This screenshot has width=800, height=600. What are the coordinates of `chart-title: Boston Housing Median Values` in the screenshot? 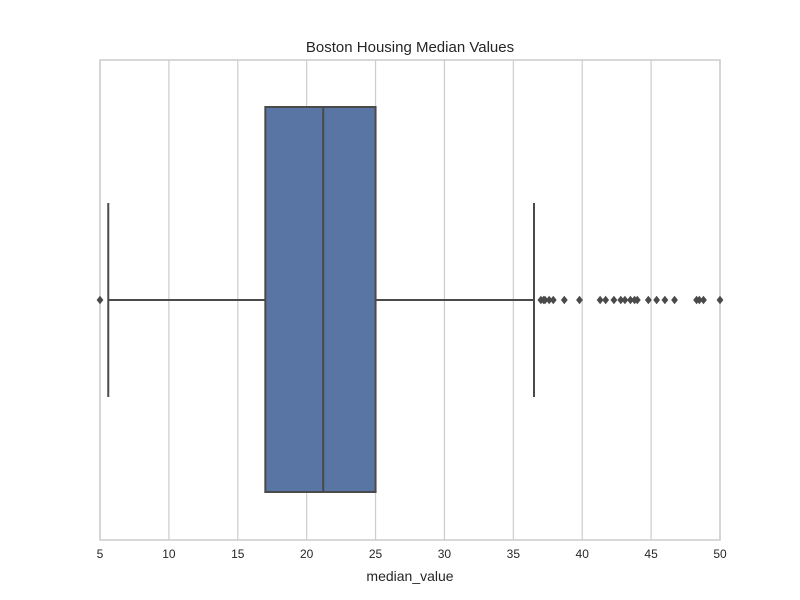 It's located at (410, 47).